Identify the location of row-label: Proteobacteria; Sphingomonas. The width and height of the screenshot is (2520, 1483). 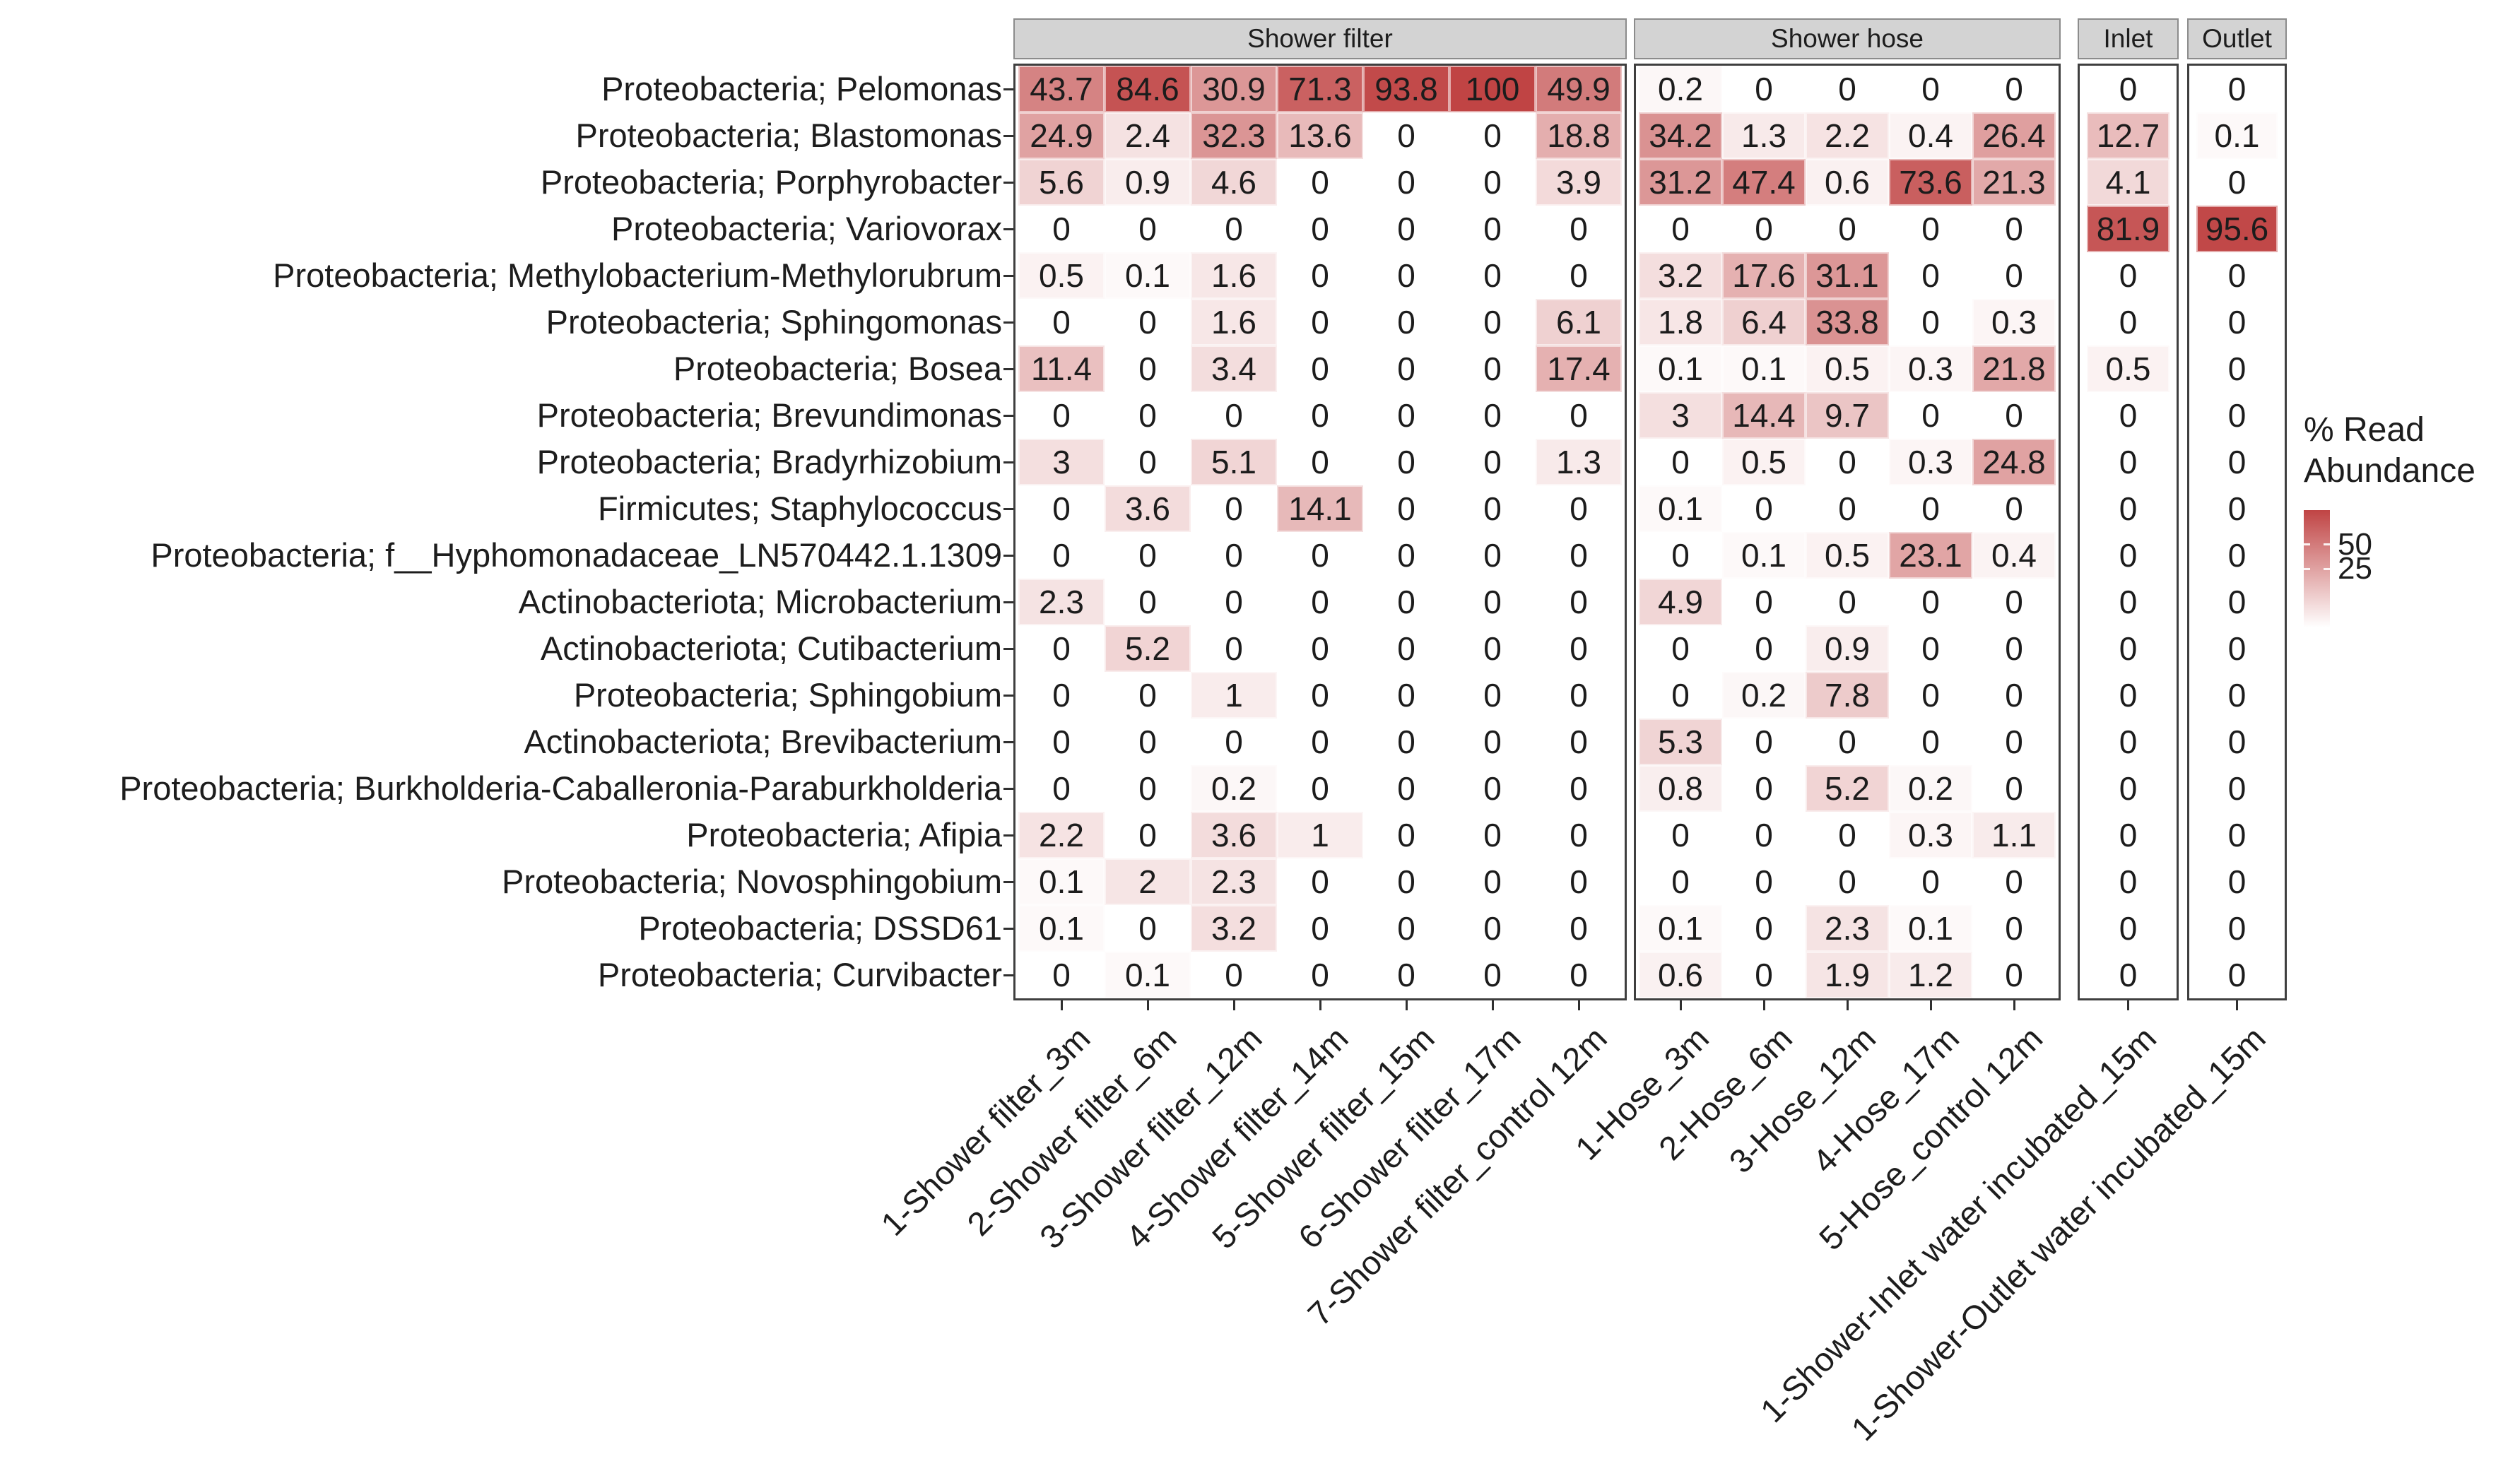
(774, 322).